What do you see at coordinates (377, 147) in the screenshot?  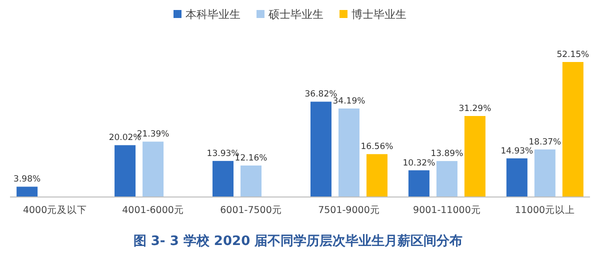 I see `data-label: 16.56%` at bounding box center [377, 147].